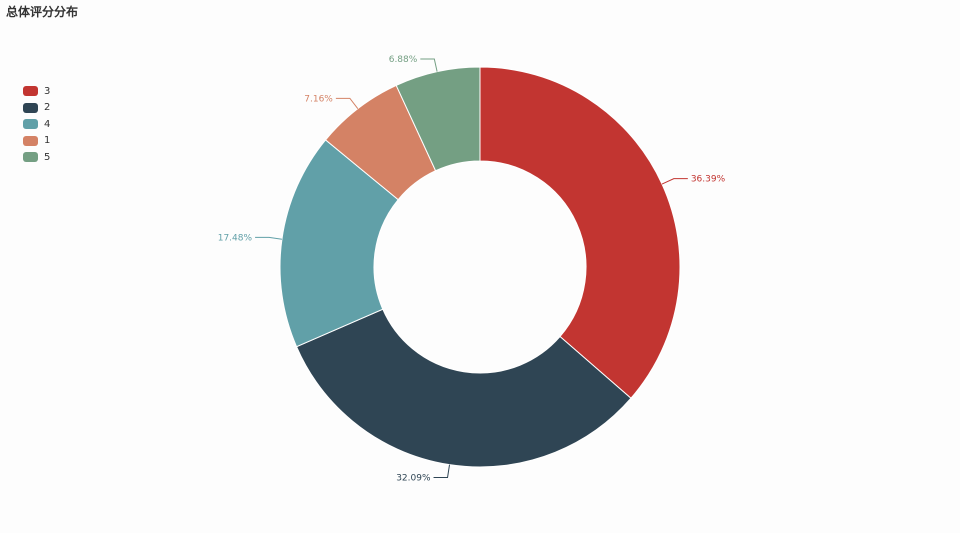 The image size is (960, 533). Describe the element at coordinates (47, 157) in the screenshot. I see `legend-label: 5` at that location.